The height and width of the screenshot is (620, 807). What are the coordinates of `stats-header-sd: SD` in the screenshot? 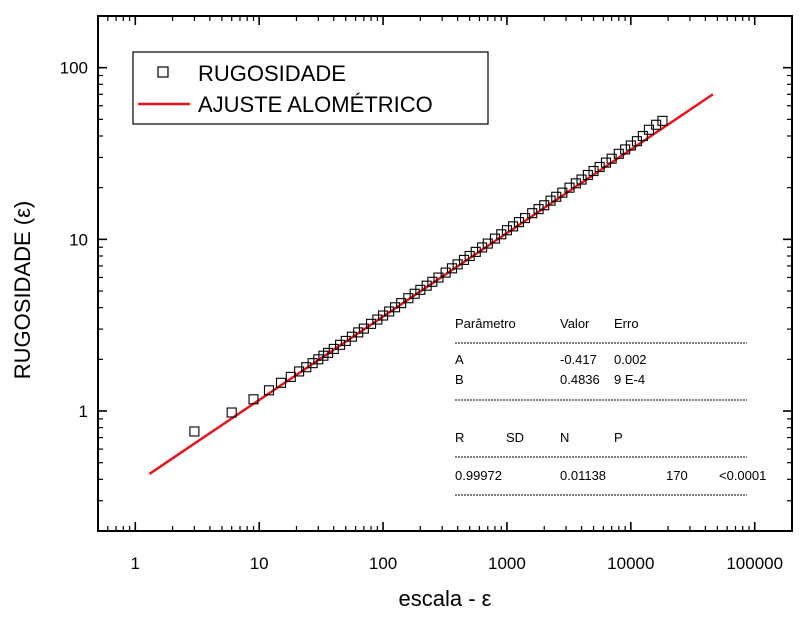 It's located at (515, 437).